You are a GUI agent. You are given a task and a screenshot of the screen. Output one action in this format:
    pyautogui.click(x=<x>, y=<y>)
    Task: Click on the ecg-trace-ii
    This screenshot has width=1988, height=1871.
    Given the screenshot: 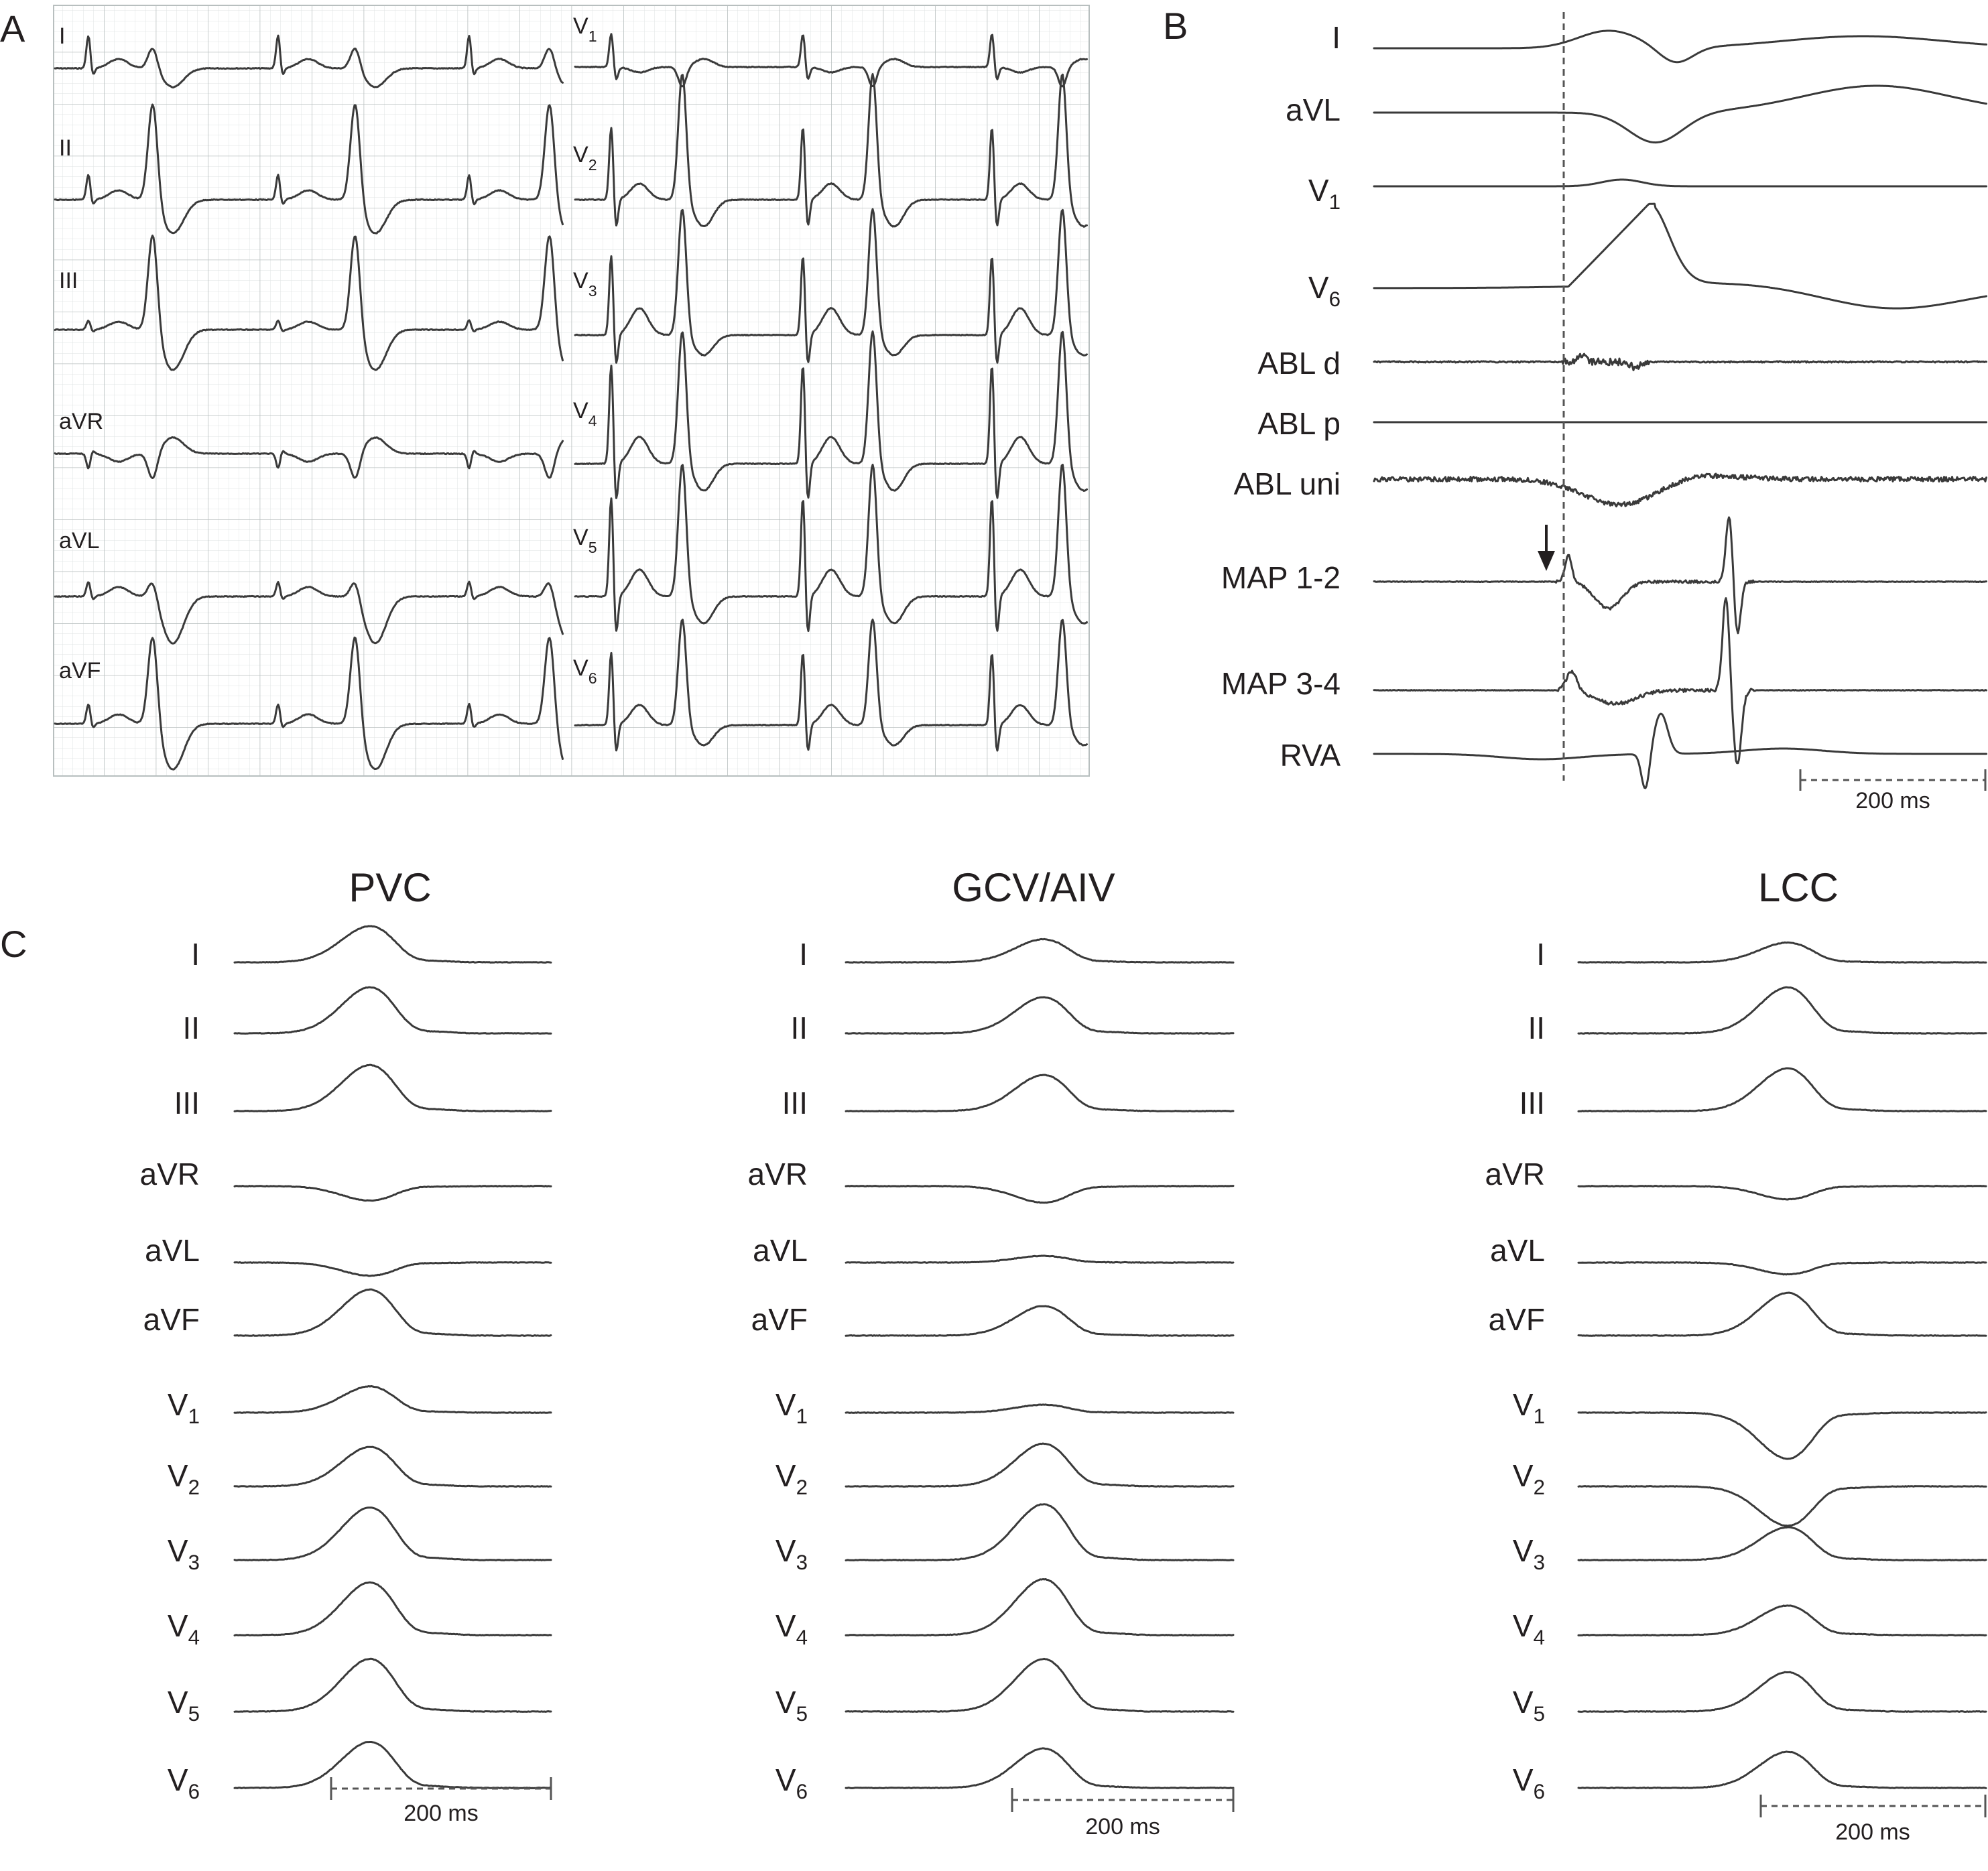 What is the action you would take?
    pyautogui.click(x=309, y=169)
    